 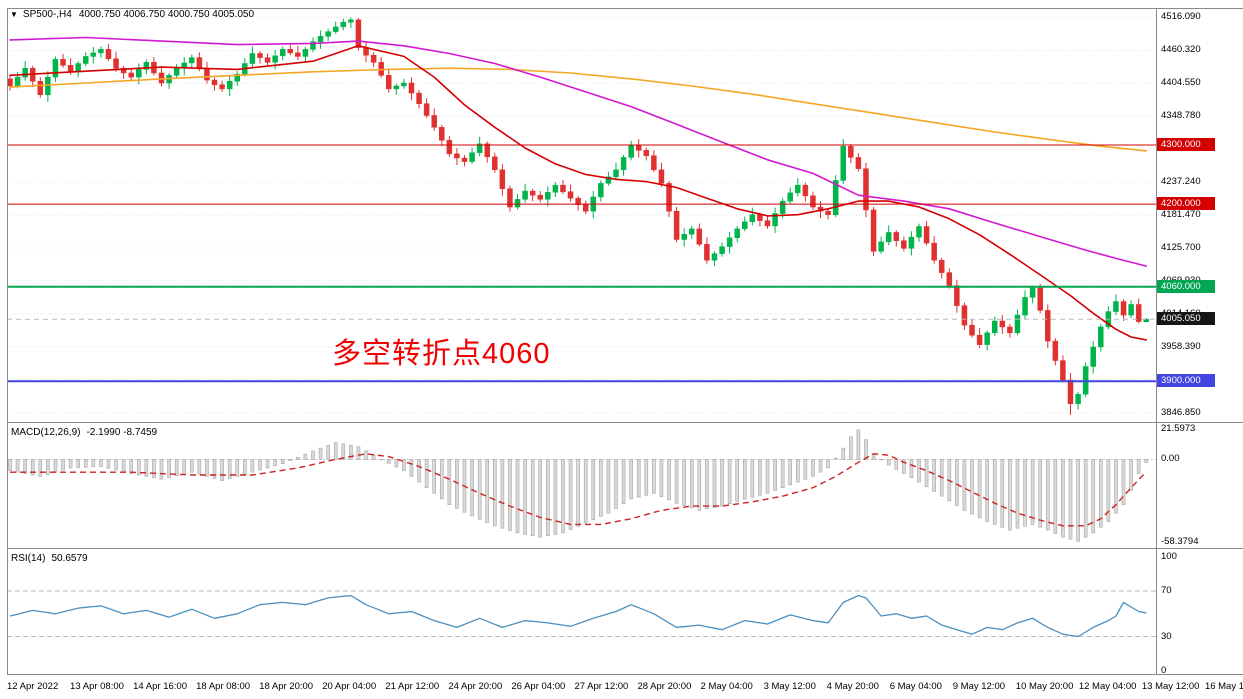 What do you see at coordinates (475, 686) in the screenshot?
I see `time-axis-label: 24 Apr 20:00` at bounding box center [475, 686].